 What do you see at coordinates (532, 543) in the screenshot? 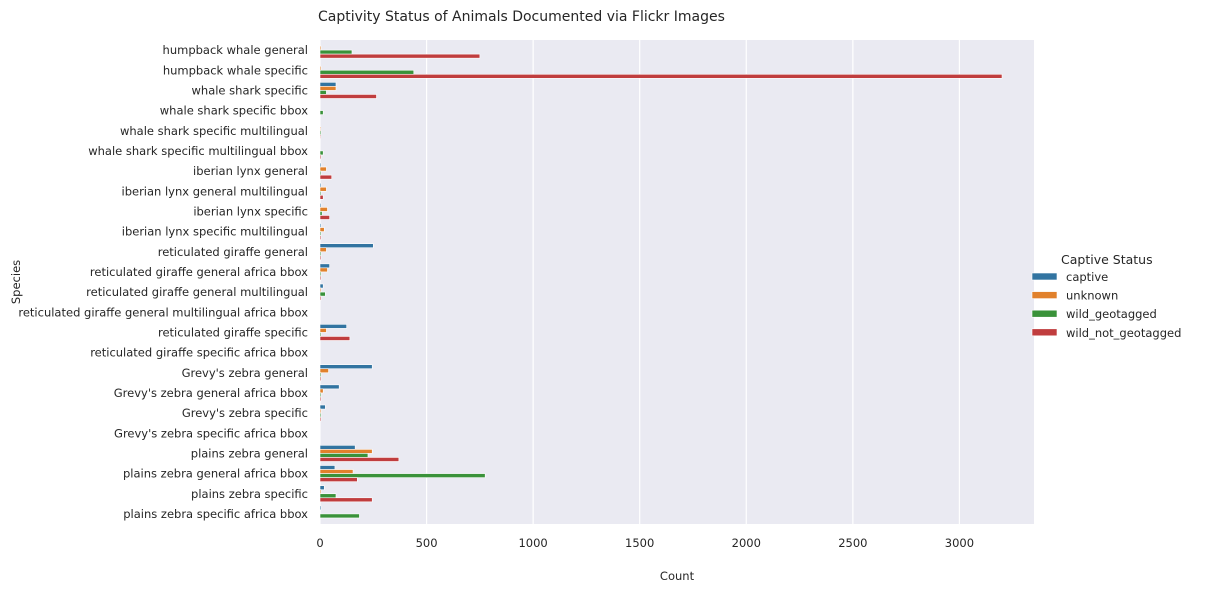
I see `x-tick-label: 1000` at bounding box center [532, 543].